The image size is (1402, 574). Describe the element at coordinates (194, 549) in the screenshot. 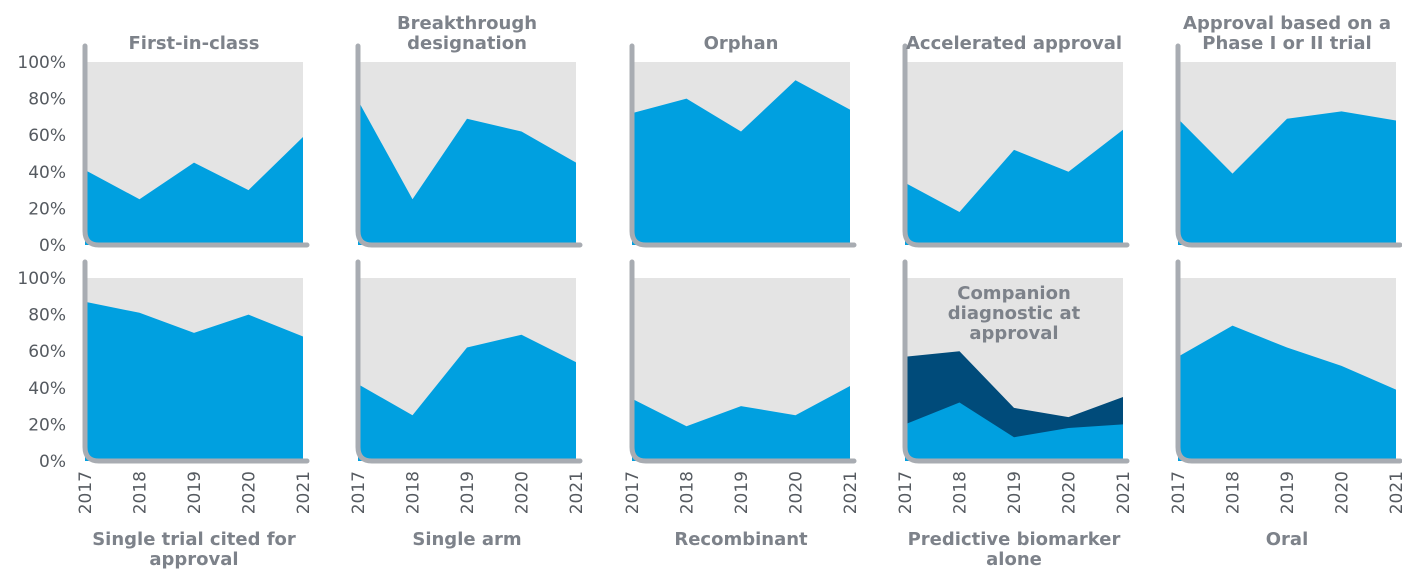

I see `panel-title: Single trial cited for approval` at that location.